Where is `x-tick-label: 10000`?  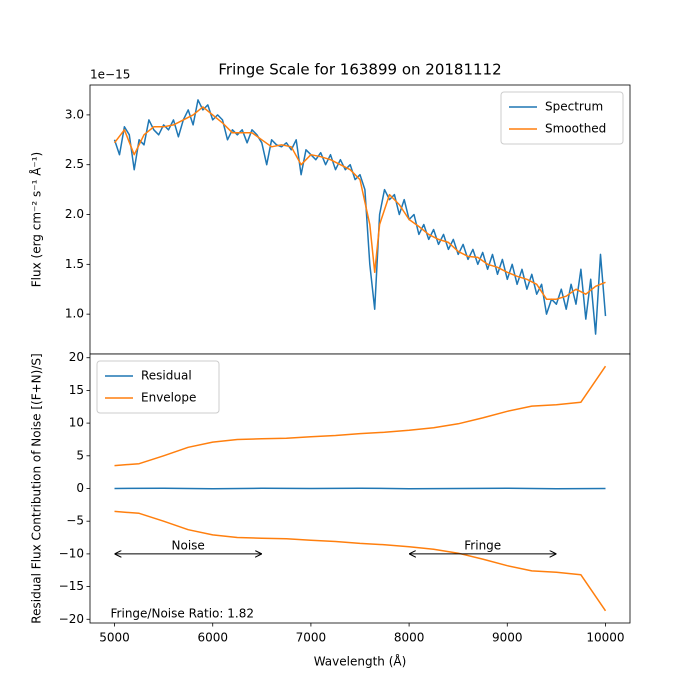
x-tick-label: 10000 is located at coordinates (605, 638).